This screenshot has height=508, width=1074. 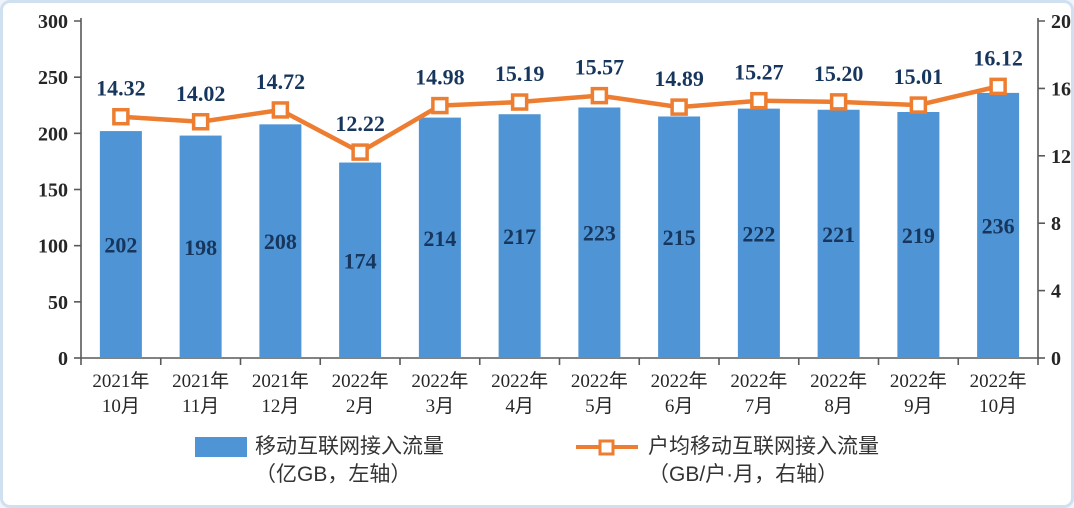 I want to click on line-data-label: 16.12, so click(x=998, y=57).